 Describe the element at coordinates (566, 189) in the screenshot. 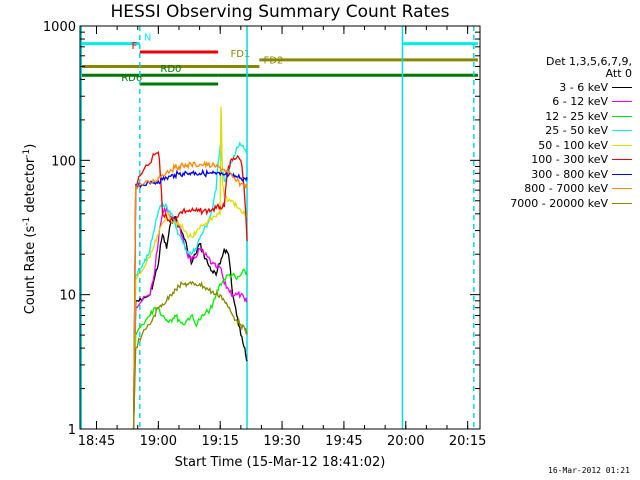

I see `legend-label: 800 - 7000 keV` at that location.